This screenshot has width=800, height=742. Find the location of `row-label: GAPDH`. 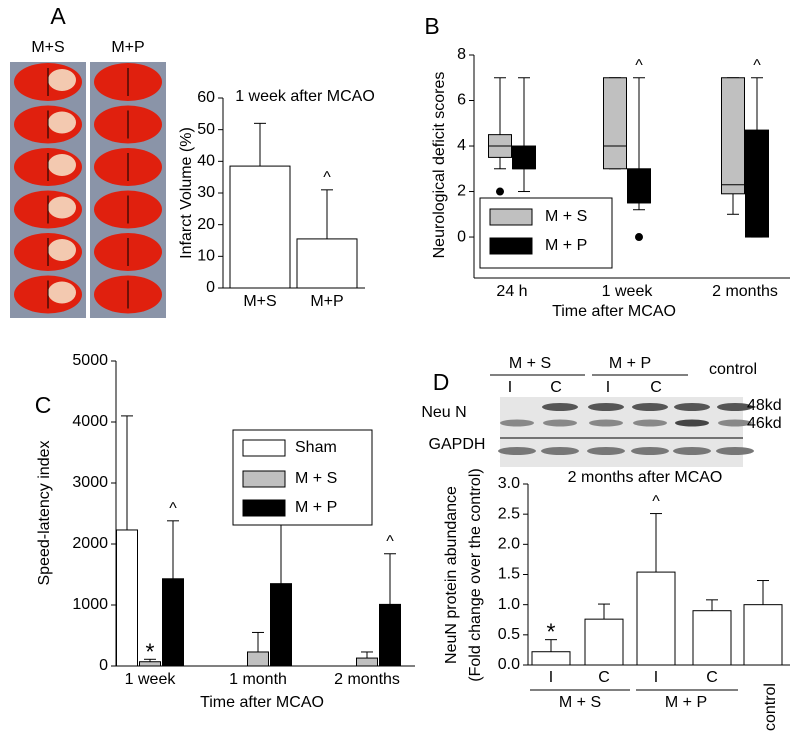

row-label: GAPDH is located at coordinates (457, 444).